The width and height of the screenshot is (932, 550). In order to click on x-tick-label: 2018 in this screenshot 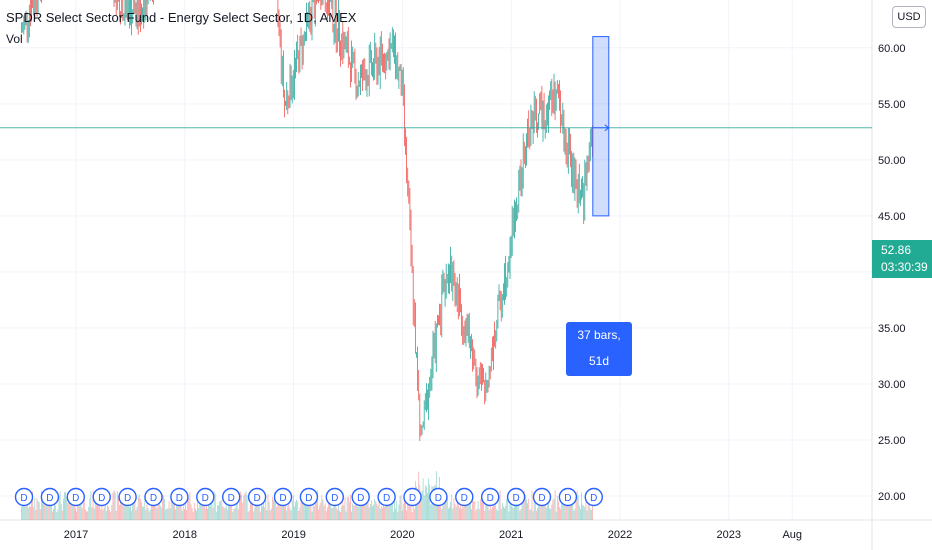, I will do `click(185, 535)`.